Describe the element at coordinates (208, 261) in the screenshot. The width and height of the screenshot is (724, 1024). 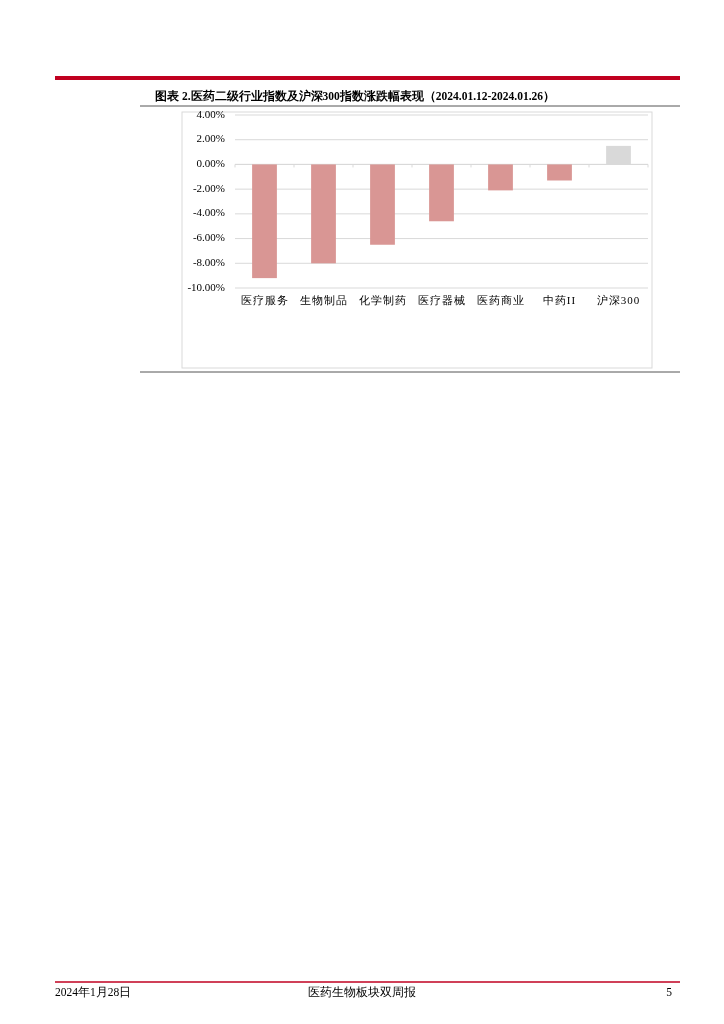
I see `y-tick-label: -8.00%` at that location.